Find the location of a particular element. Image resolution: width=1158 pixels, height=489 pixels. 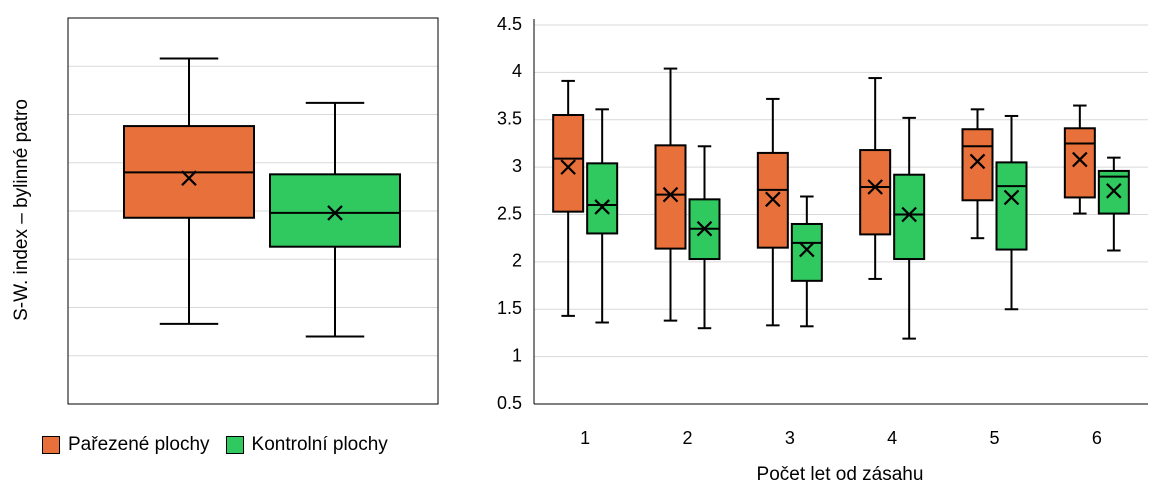

right-x-axis-title: Počet let od zásahu is located at coordinates (840, 474).